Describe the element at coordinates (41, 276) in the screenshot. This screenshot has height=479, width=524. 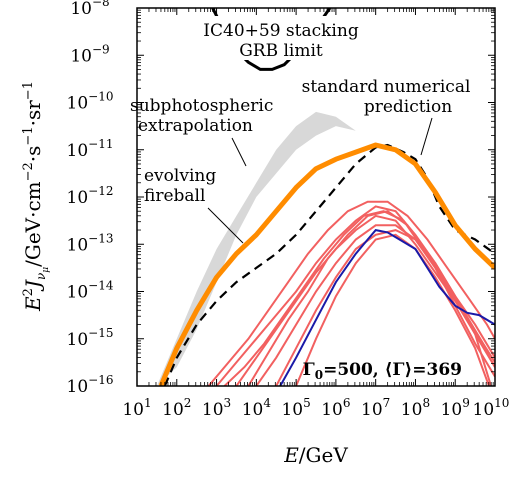
I see `y-axis-sub-nu: ν` at that location.